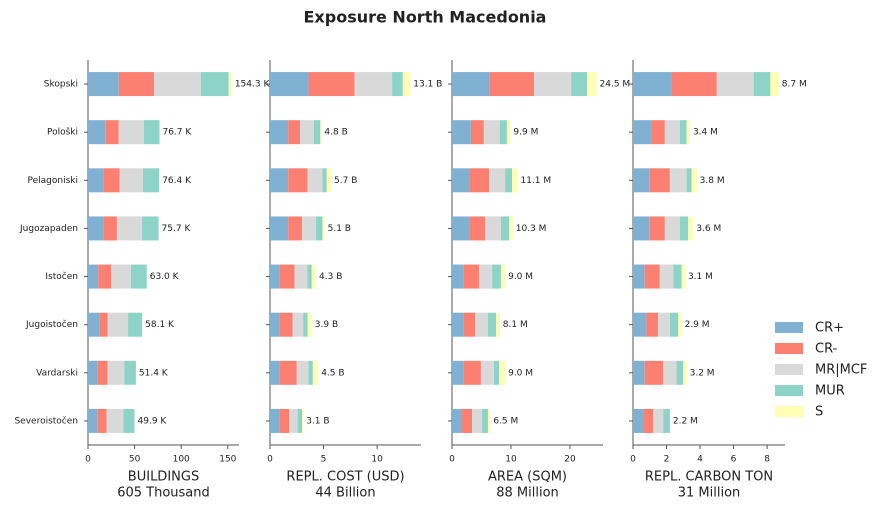 This screenshot has height=510, width=885. Describe the element at coordinates (339, 229) in the screenshot. I see `total-label: 5.1 B` at that location.